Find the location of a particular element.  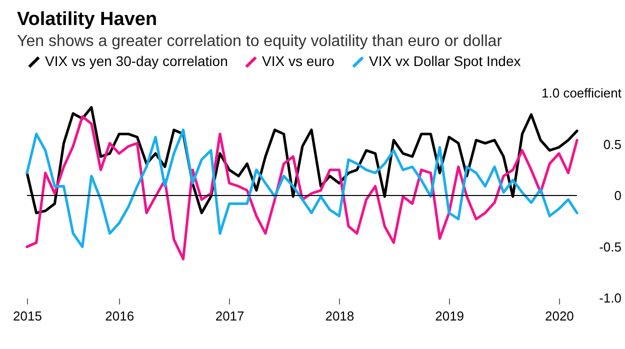

x-tick-label: 2018 is located at coordinates (339, 316).